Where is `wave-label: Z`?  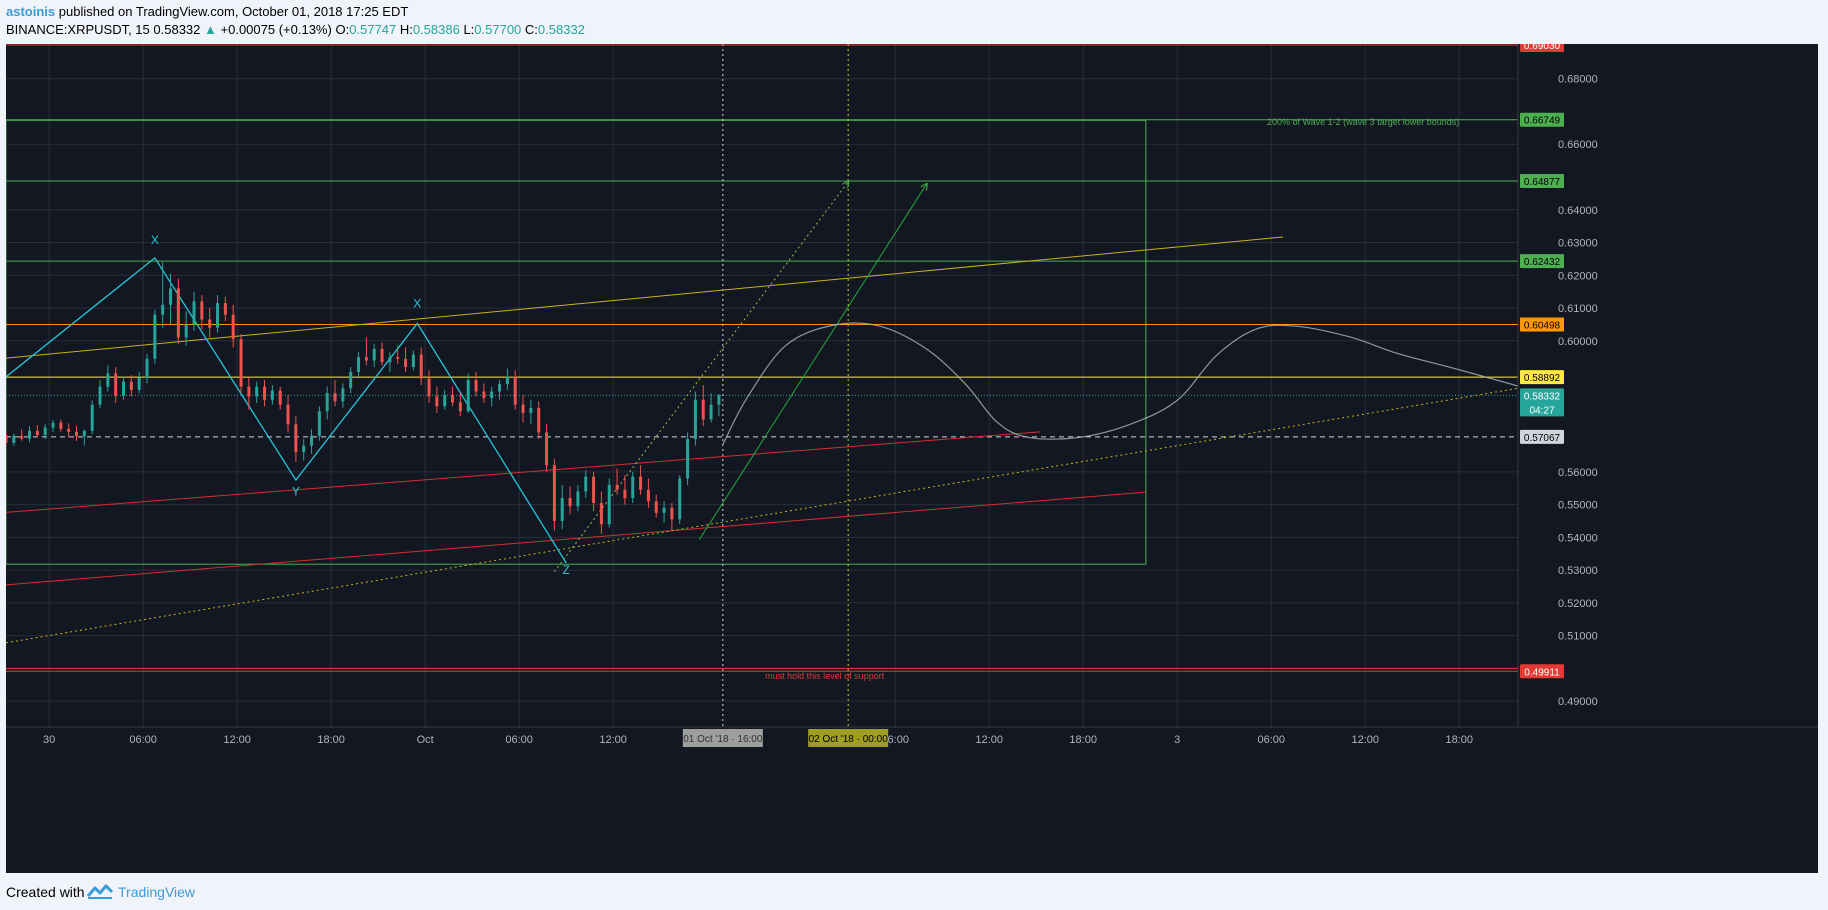
wave-label: Z is located at coordinates (565, 570).